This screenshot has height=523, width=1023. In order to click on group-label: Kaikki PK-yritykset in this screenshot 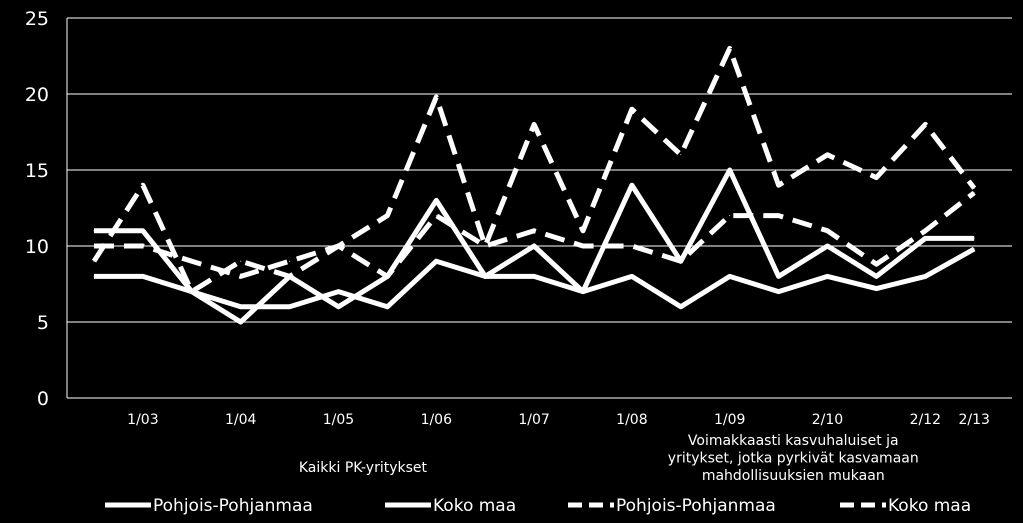, I will do `click(363, 468)`.